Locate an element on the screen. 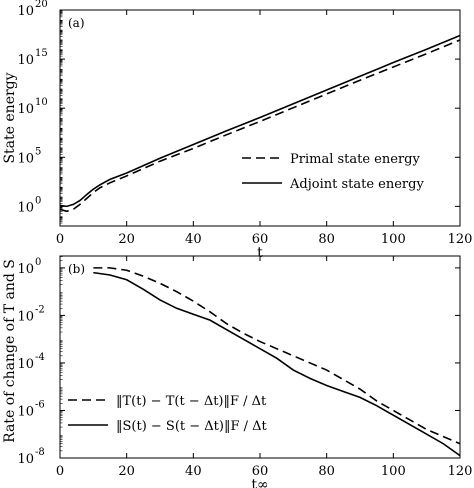  panel-label: (a) is located at coordinates (76, 23).